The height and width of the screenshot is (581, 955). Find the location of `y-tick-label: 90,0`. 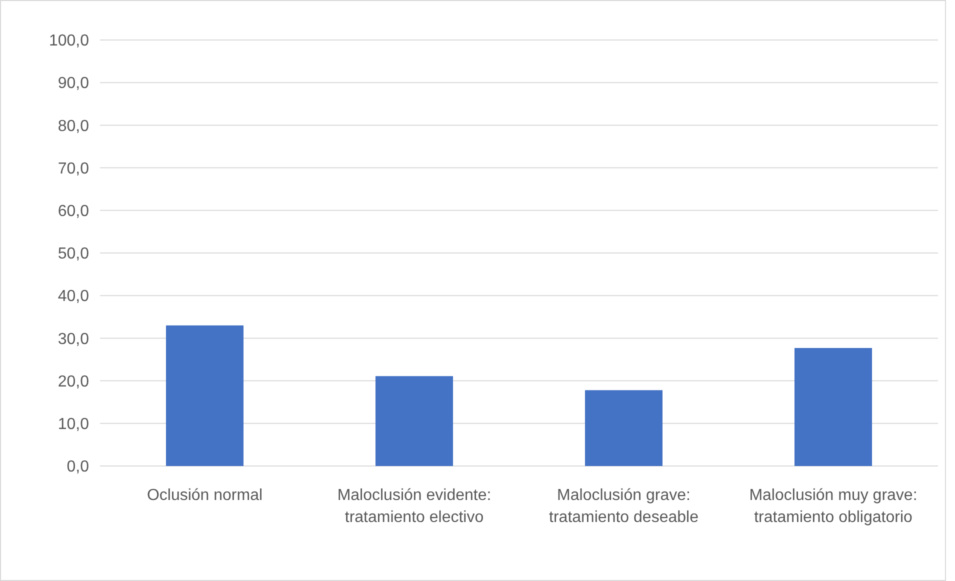

y-tick-label: 90,0 is located at coordinates (74, 83).